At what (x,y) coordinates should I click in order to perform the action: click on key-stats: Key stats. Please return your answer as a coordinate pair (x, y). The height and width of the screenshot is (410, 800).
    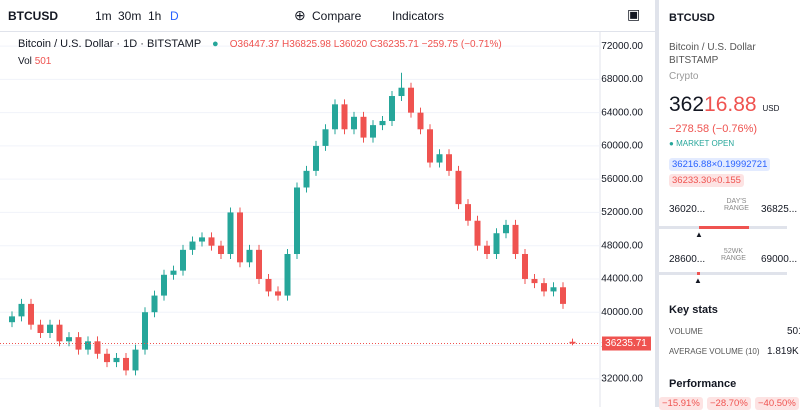
    Looking at the image, I should click on (693, 310).